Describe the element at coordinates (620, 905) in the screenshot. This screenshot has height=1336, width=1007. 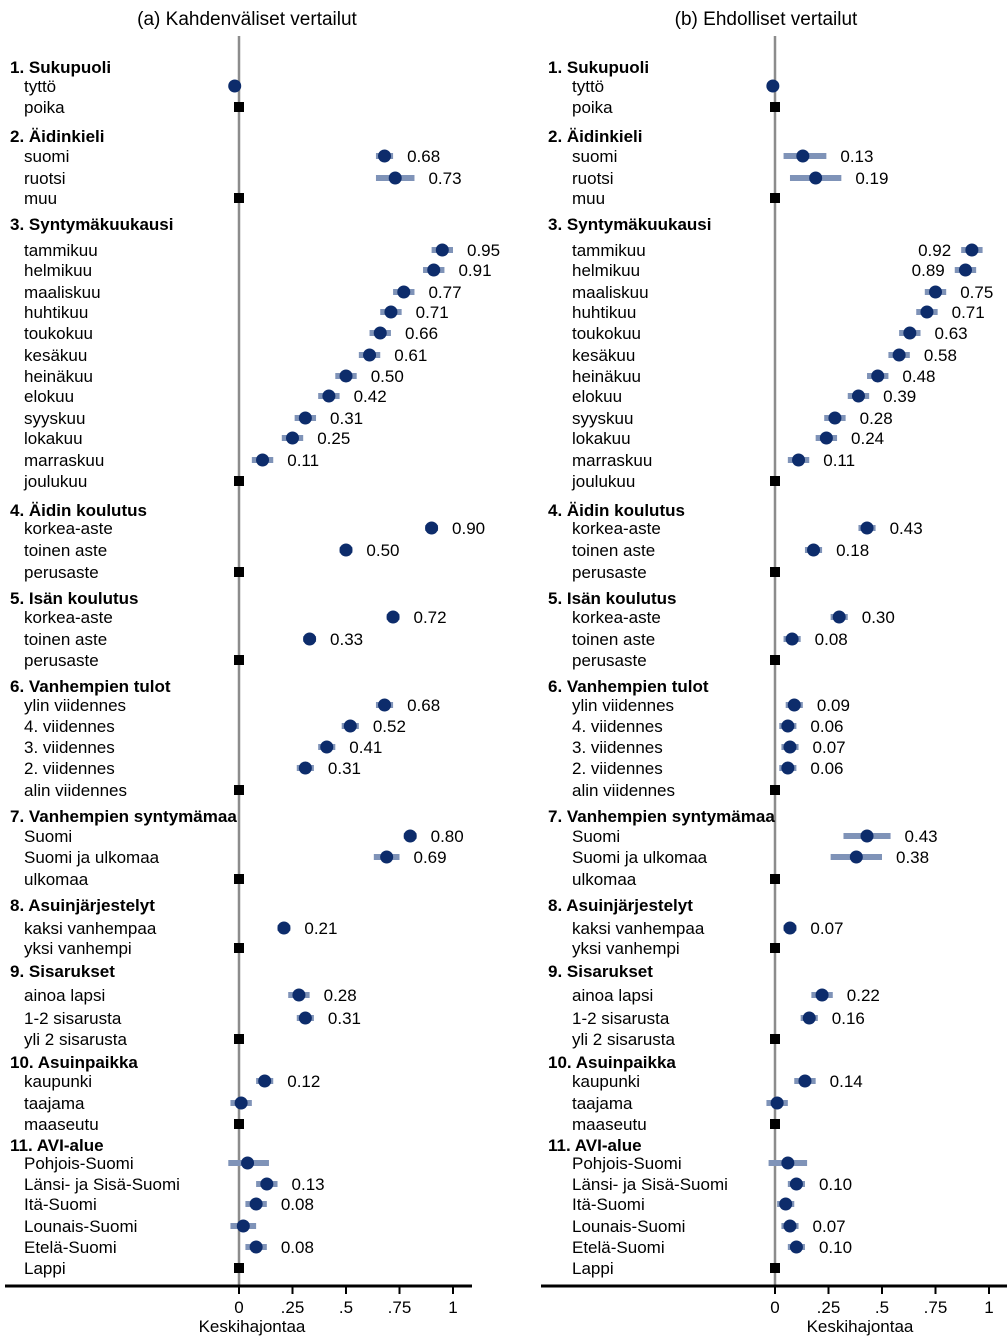
I see `group-label: 8. Asuinjärjestelyt` at that location.